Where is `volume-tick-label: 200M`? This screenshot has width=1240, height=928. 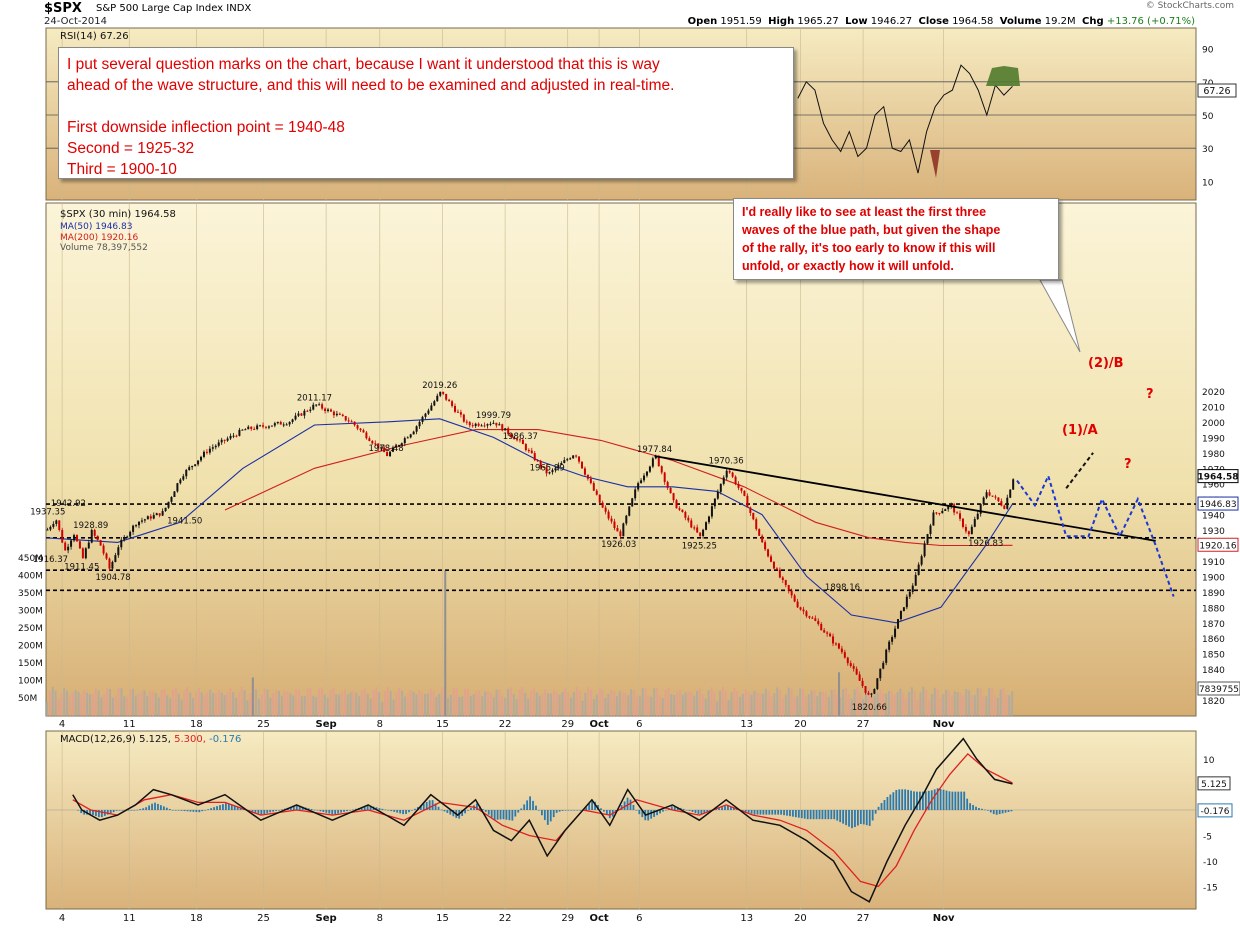
volume-tick-label: 200M is located at coordinates (30, 647).